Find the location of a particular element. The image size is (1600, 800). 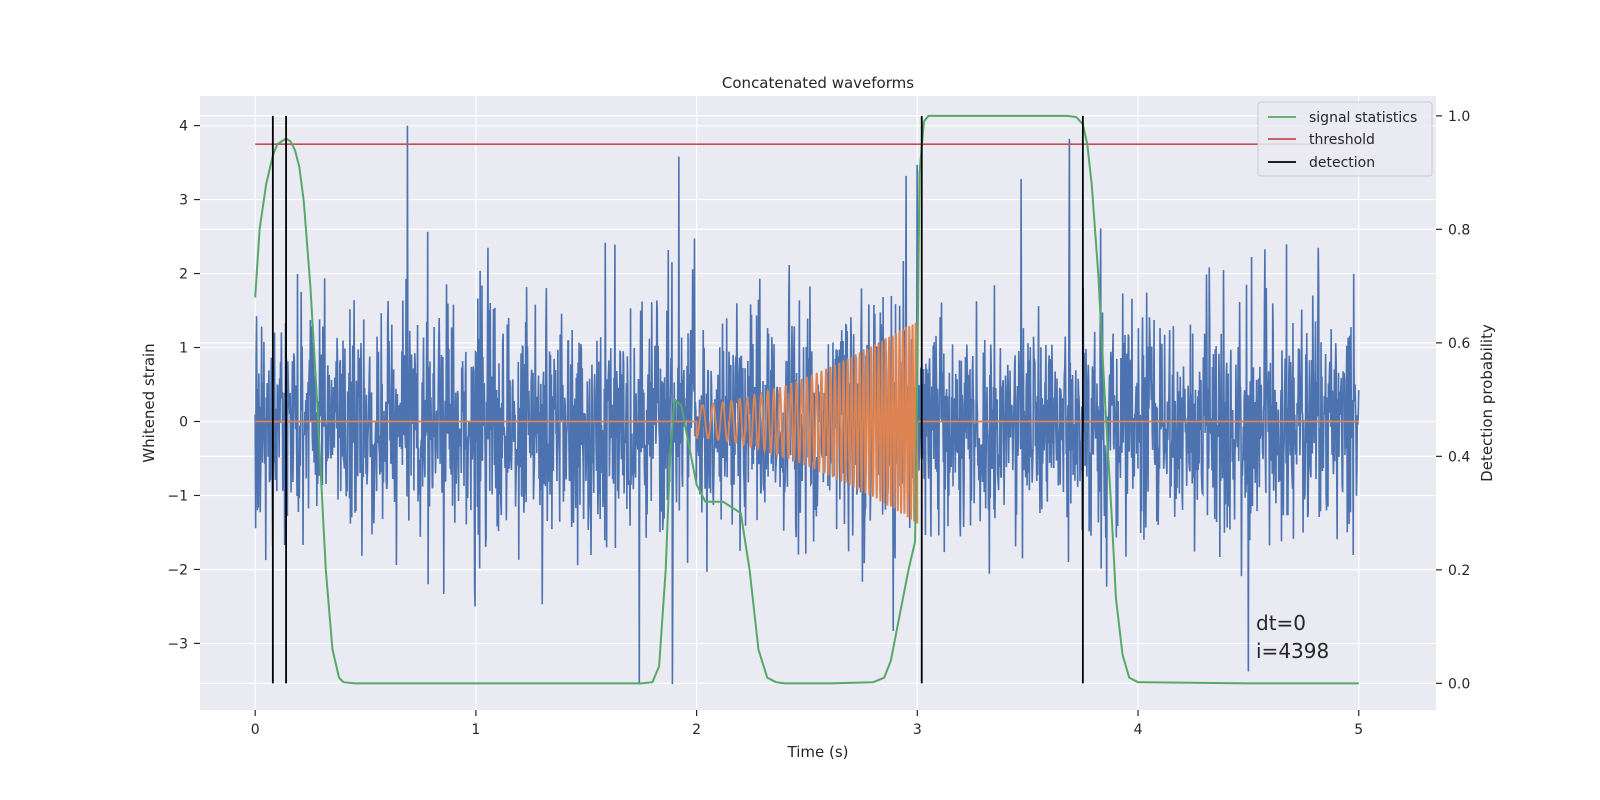

x-tick-label: 1 is located at coordinates (475, 730).